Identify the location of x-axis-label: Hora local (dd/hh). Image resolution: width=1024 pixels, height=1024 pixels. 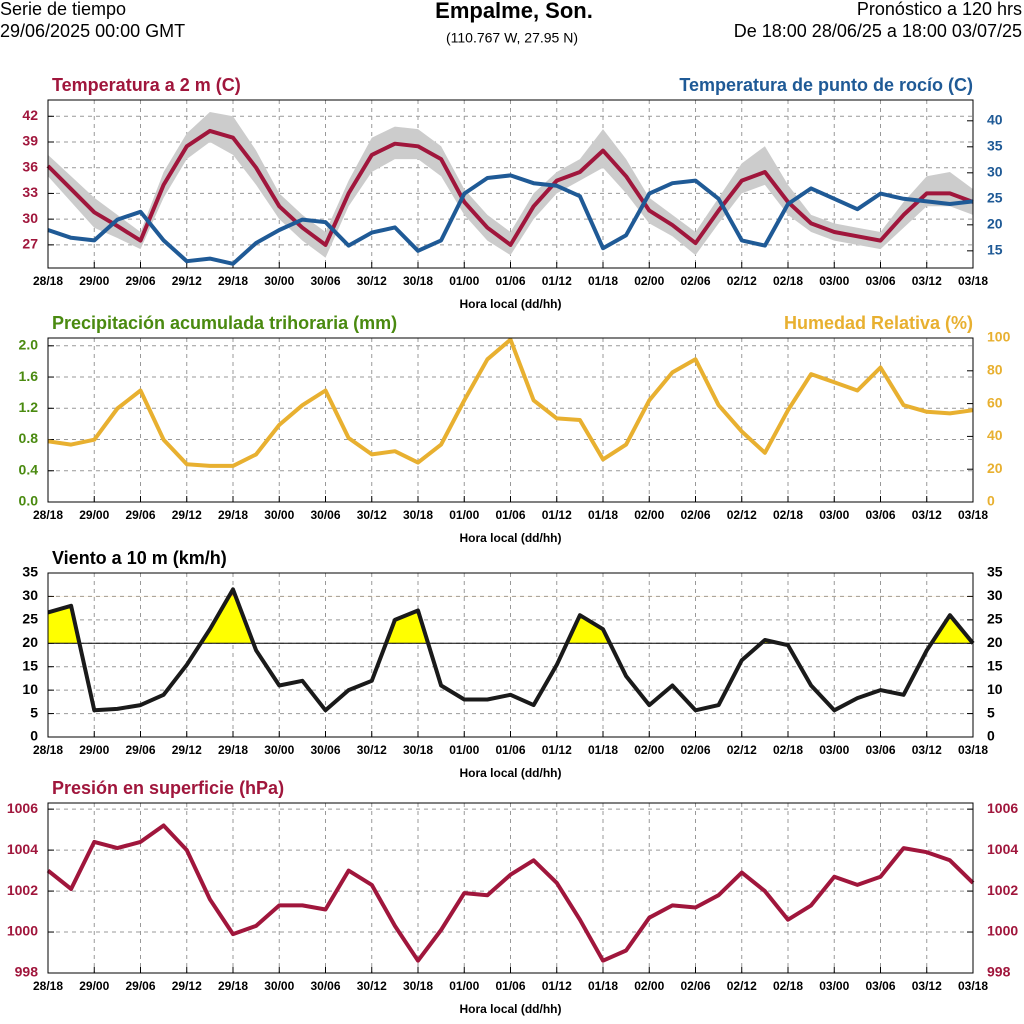
(511, 538).